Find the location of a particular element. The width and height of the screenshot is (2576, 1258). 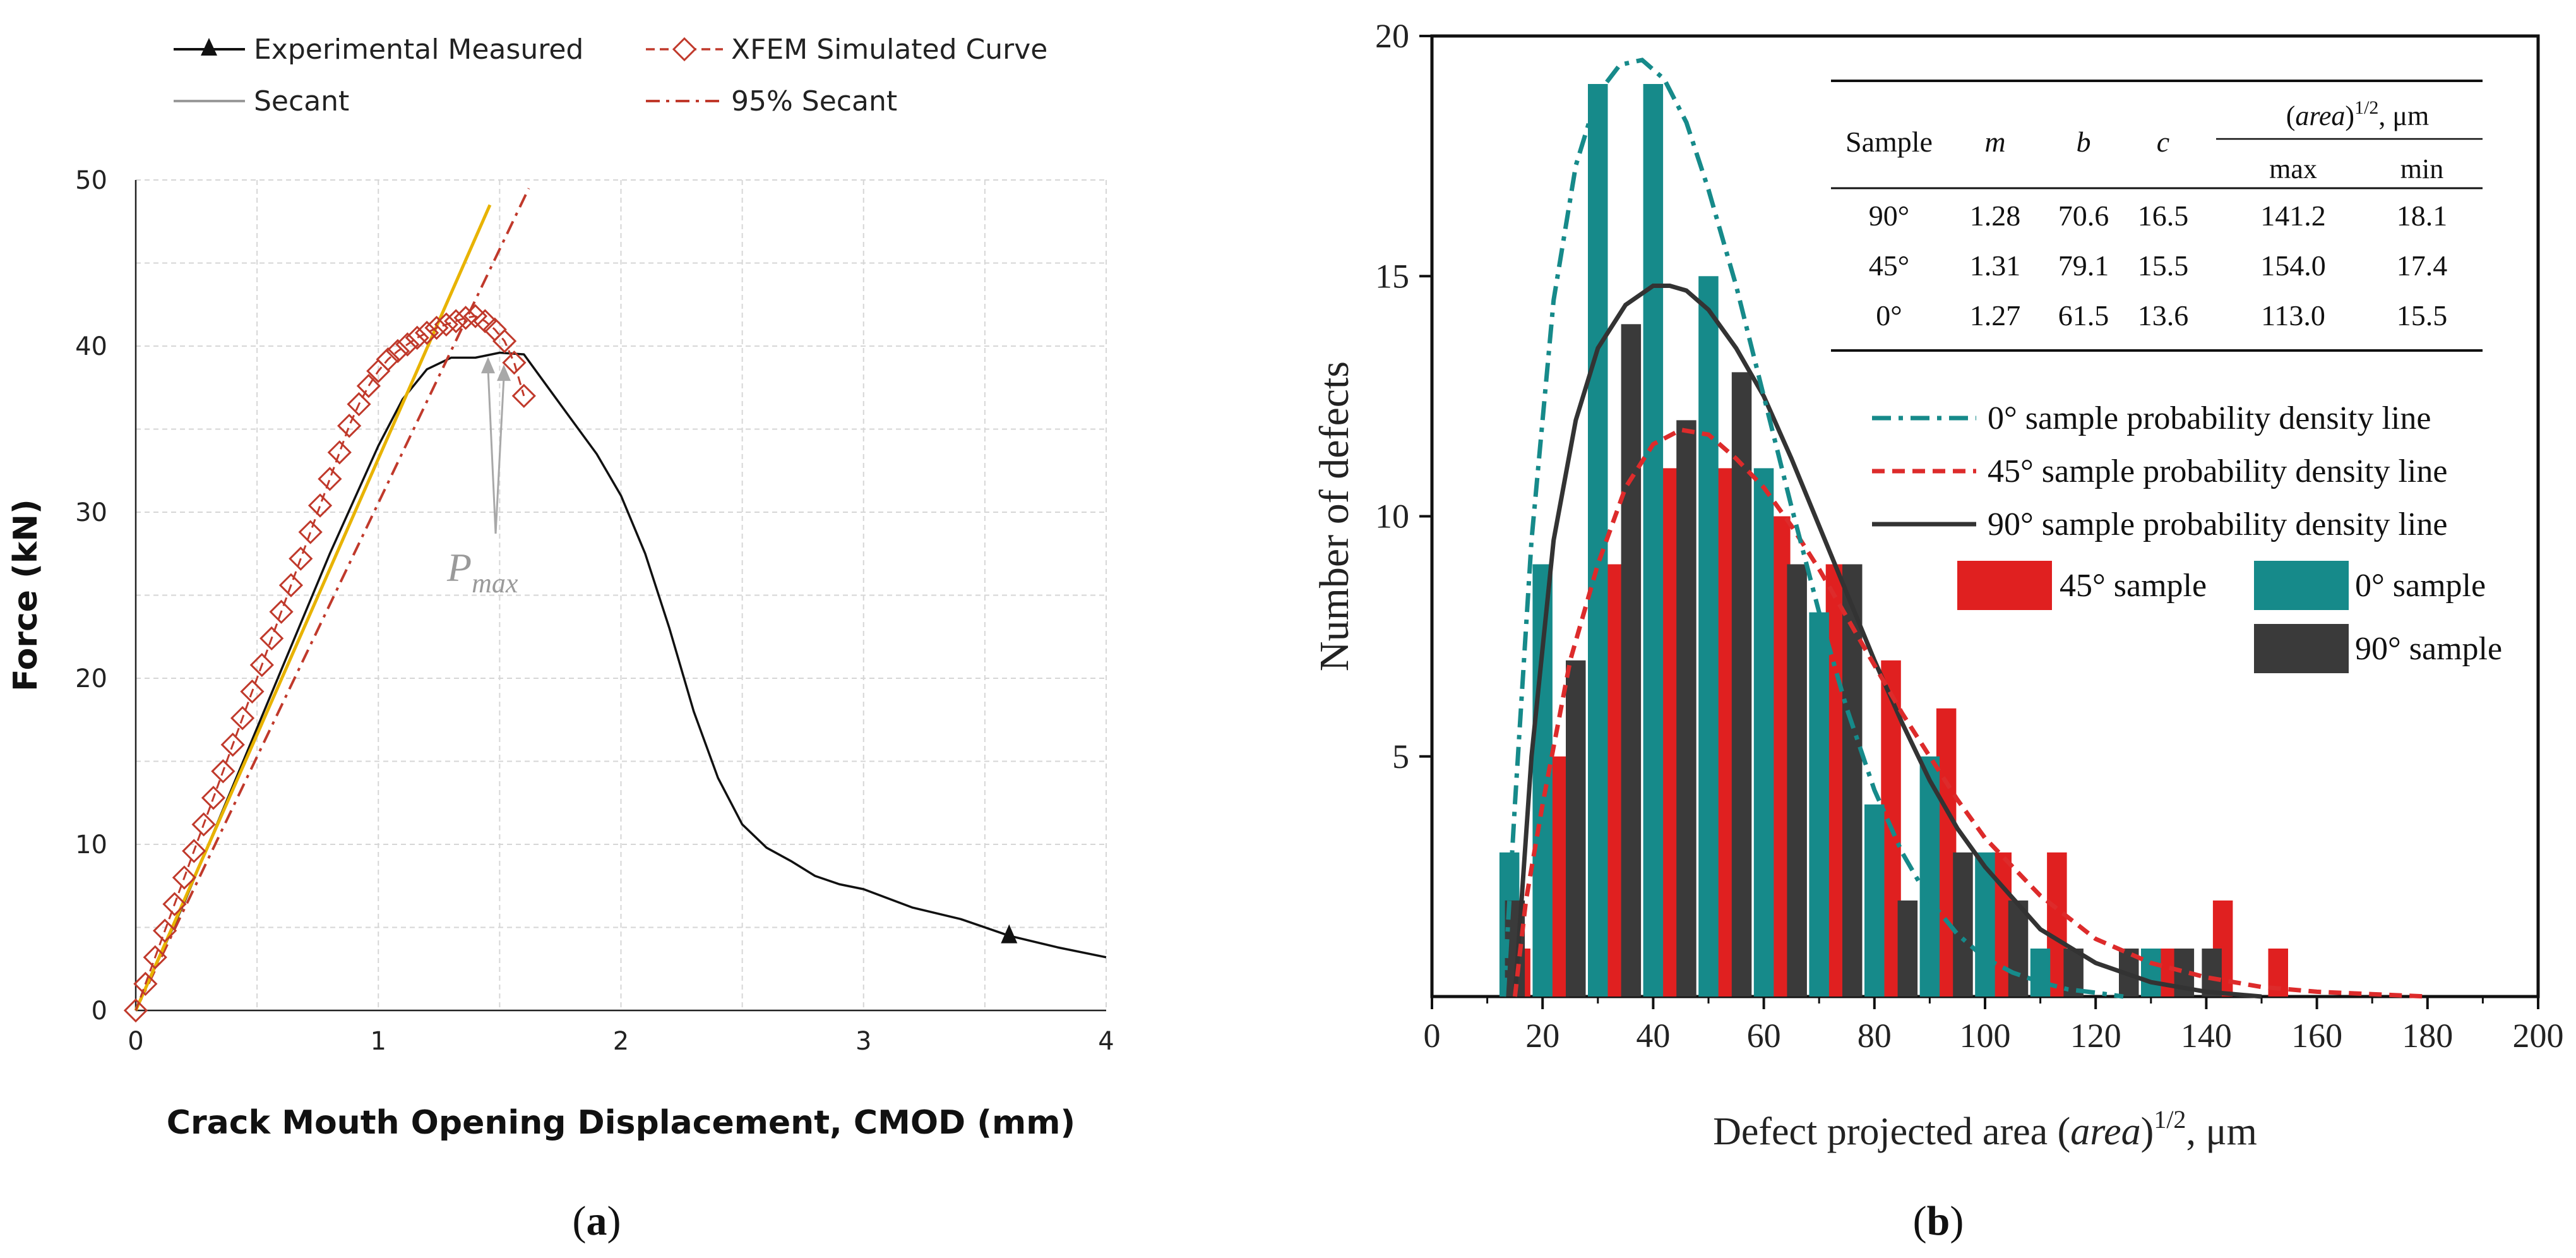

b-x-tick-label: 60 is located at coordinates (1764, 1036).